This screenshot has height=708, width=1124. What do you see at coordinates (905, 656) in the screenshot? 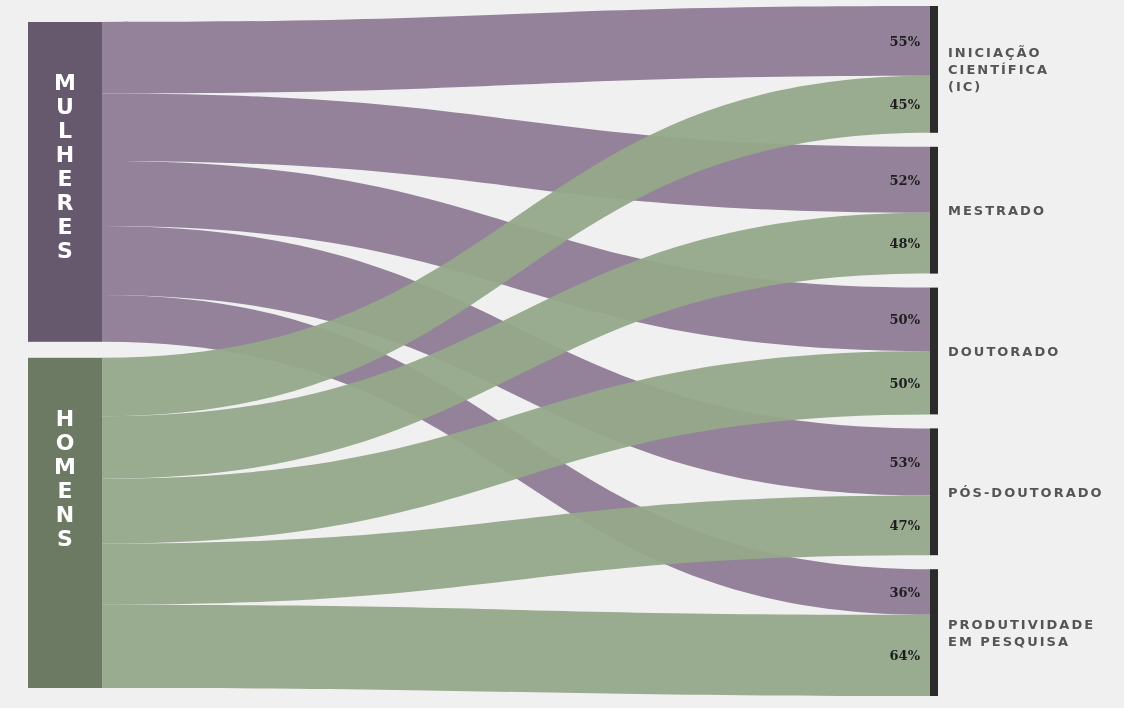
I see `data-label: 64%` at bounding box center [905, 656].